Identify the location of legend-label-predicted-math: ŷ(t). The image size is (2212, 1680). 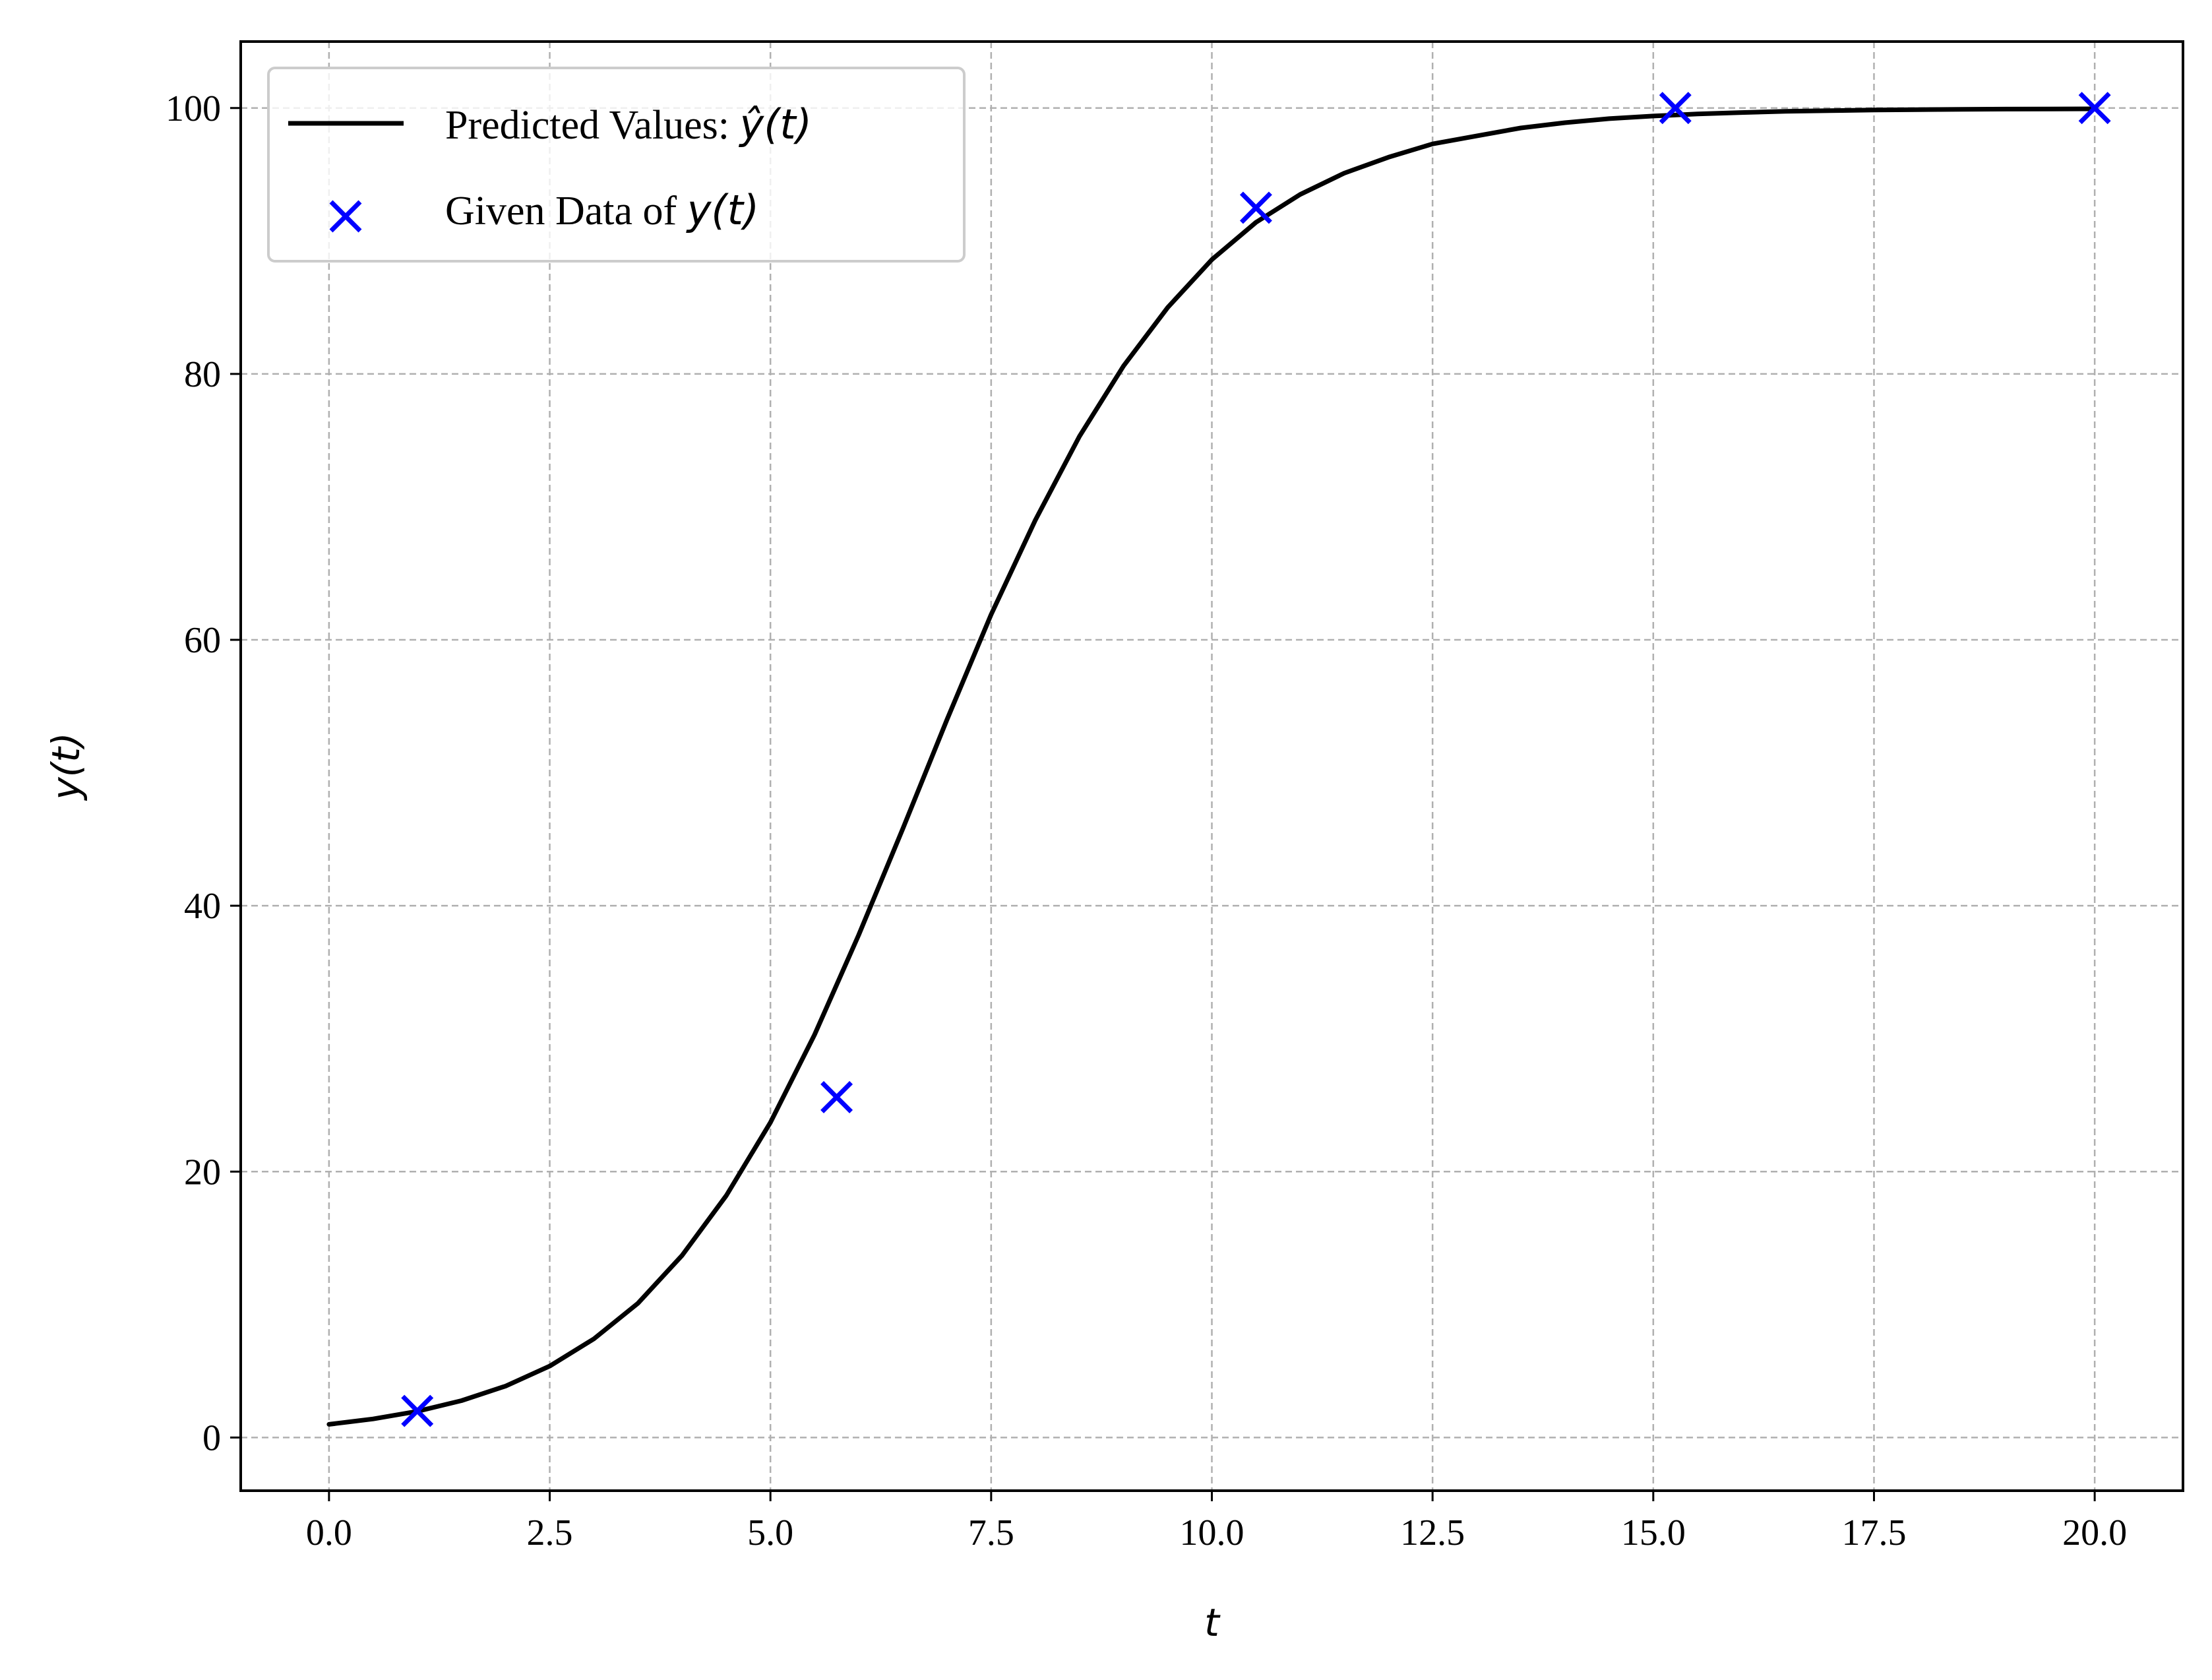
(775, 124).